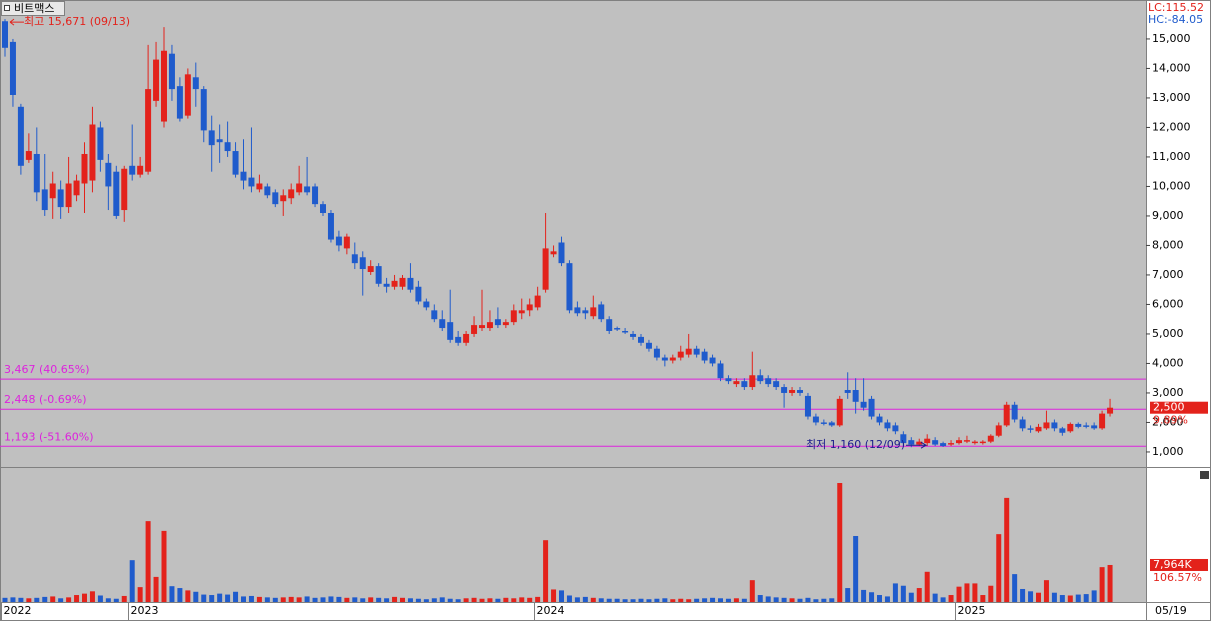 This screenshot has width=1211, height=621. Describe the element at coordinates (16, 22) in the screenshot. I see `annotation-arrow` at that location.